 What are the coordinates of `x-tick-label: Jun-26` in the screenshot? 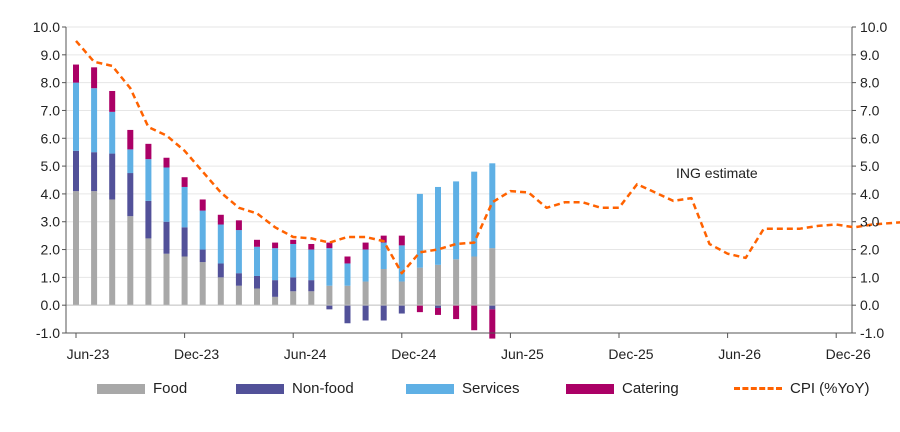 It's located at (739, 354).